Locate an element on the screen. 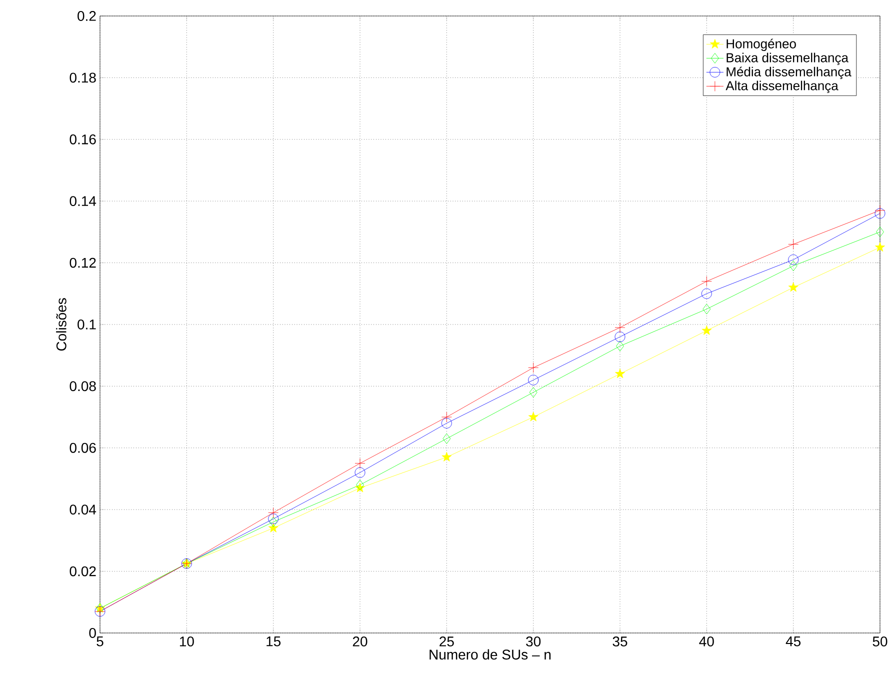 This screenshot has width=895, height=695. y-tick-label: 0.06 is located at coordinates (83, 447).